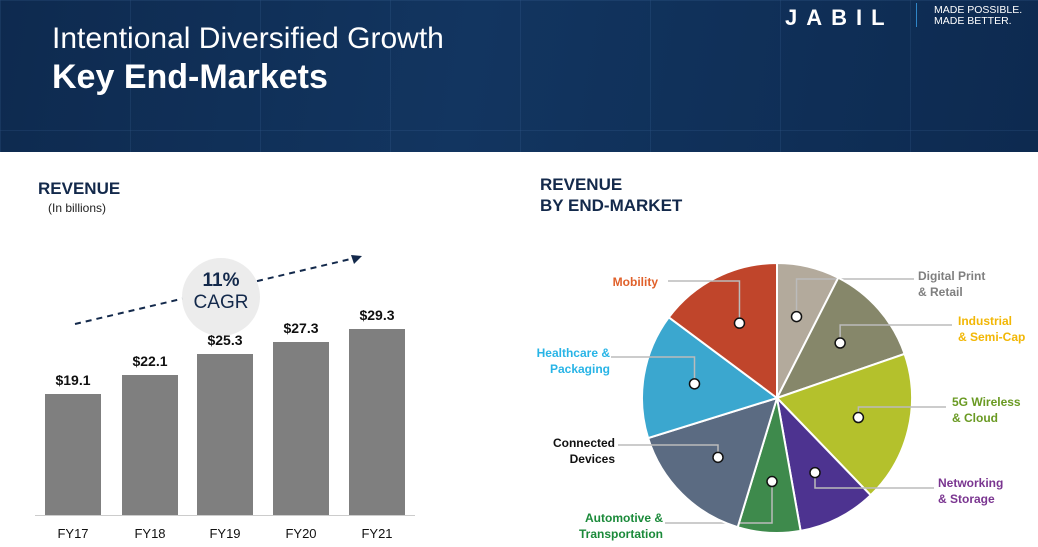 The width and height of the screenshot is (1038, 547). I want to click on x-tick-label: FY17, so click(73, 533).